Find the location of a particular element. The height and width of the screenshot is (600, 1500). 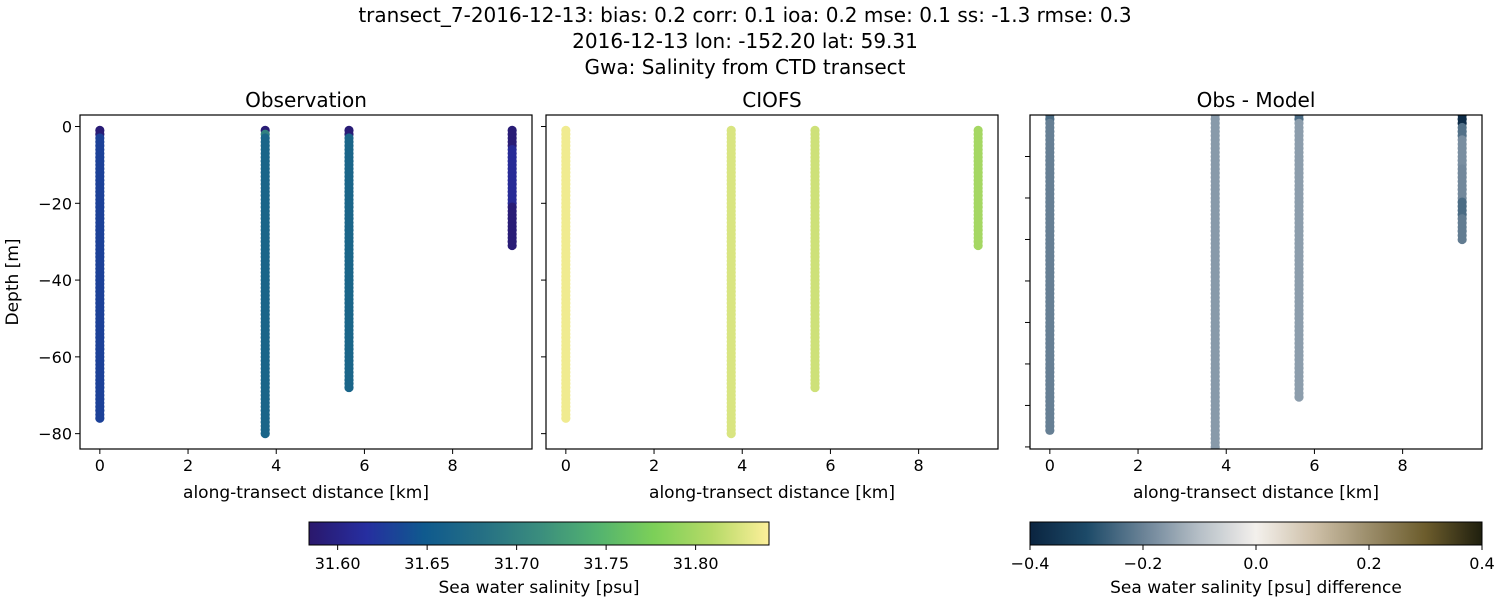

colorbar-tick-label: 0.0 is located at coordinates (1255, 563).